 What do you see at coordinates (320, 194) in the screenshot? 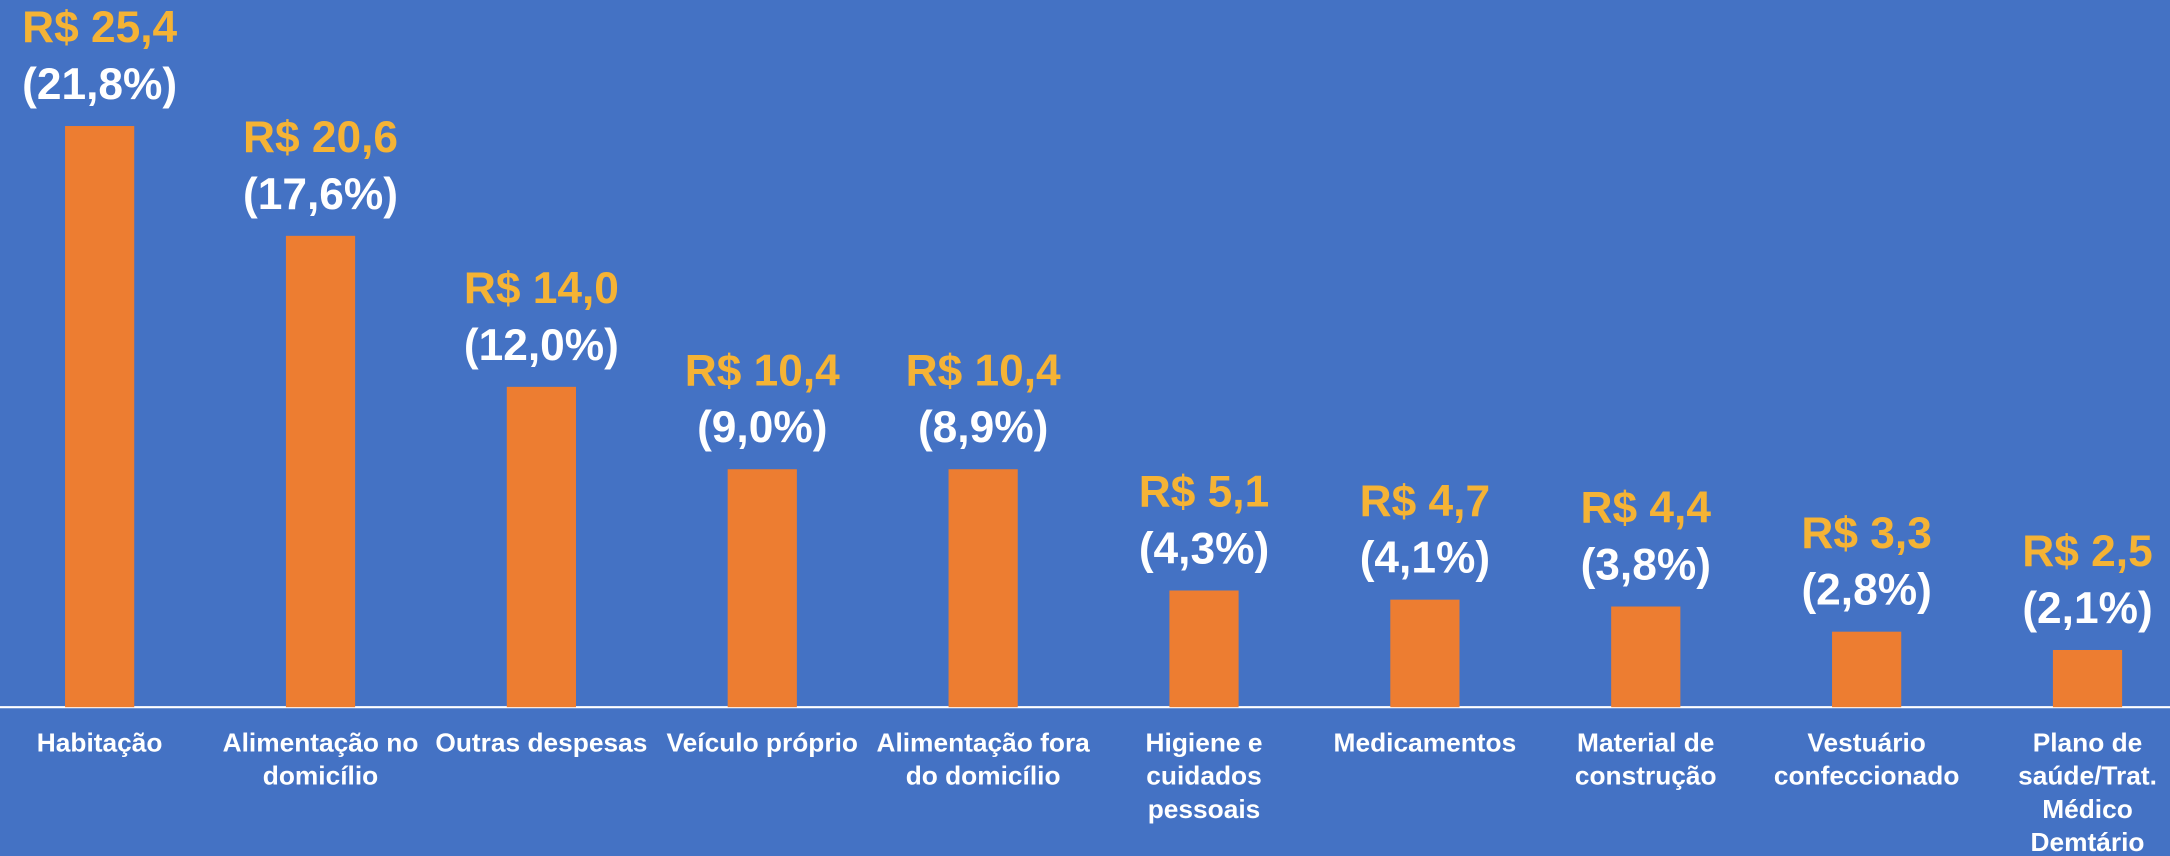
I see `share-label: (17,6%)` at bounding box center [320, 194].